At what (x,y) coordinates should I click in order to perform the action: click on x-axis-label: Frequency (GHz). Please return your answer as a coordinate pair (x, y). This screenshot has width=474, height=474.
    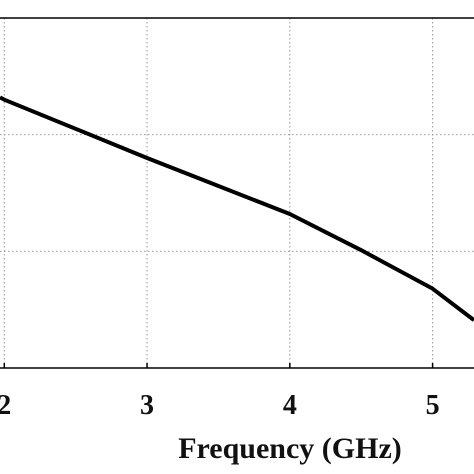
    Looking at the image, I should click on (290, 448).